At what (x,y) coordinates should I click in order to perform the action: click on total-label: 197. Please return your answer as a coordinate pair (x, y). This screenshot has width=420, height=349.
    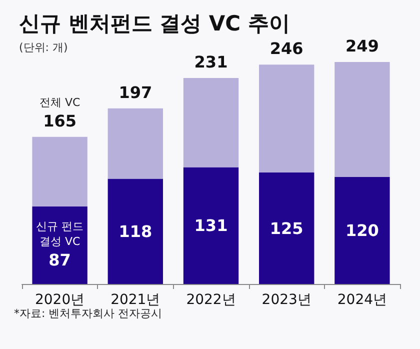
    Looking at the image, I should click on (135, 92).